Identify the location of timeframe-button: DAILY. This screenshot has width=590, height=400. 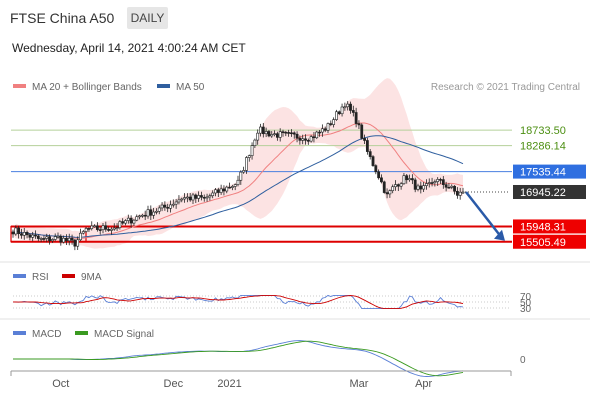
(147, 18).